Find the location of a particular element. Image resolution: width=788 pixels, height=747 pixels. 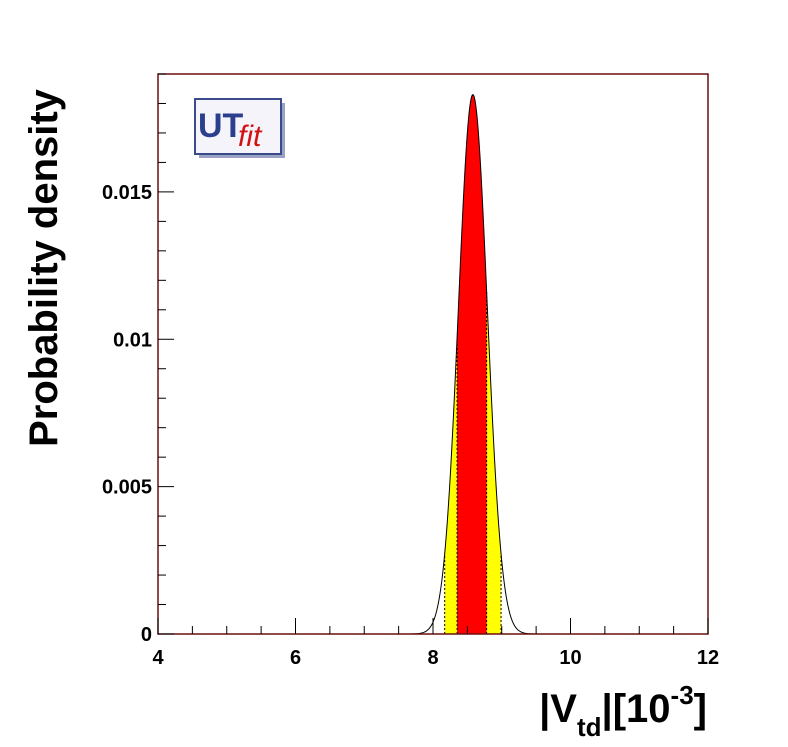

x-axis-label: |Vtd|[10-3] is located at coordinates (623, 711).